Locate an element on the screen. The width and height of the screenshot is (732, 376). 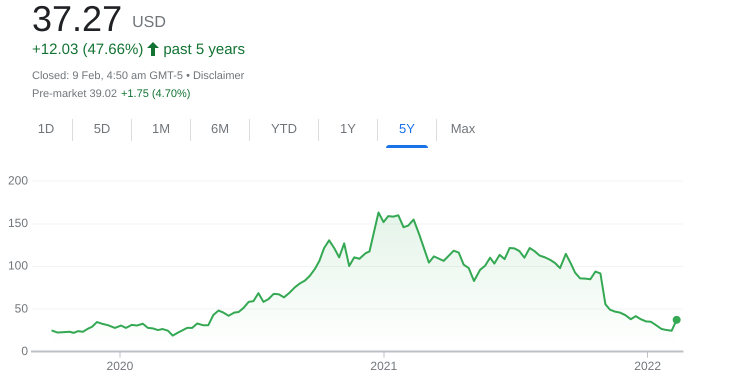
text: 1Y is located at coordinates (348, 128).